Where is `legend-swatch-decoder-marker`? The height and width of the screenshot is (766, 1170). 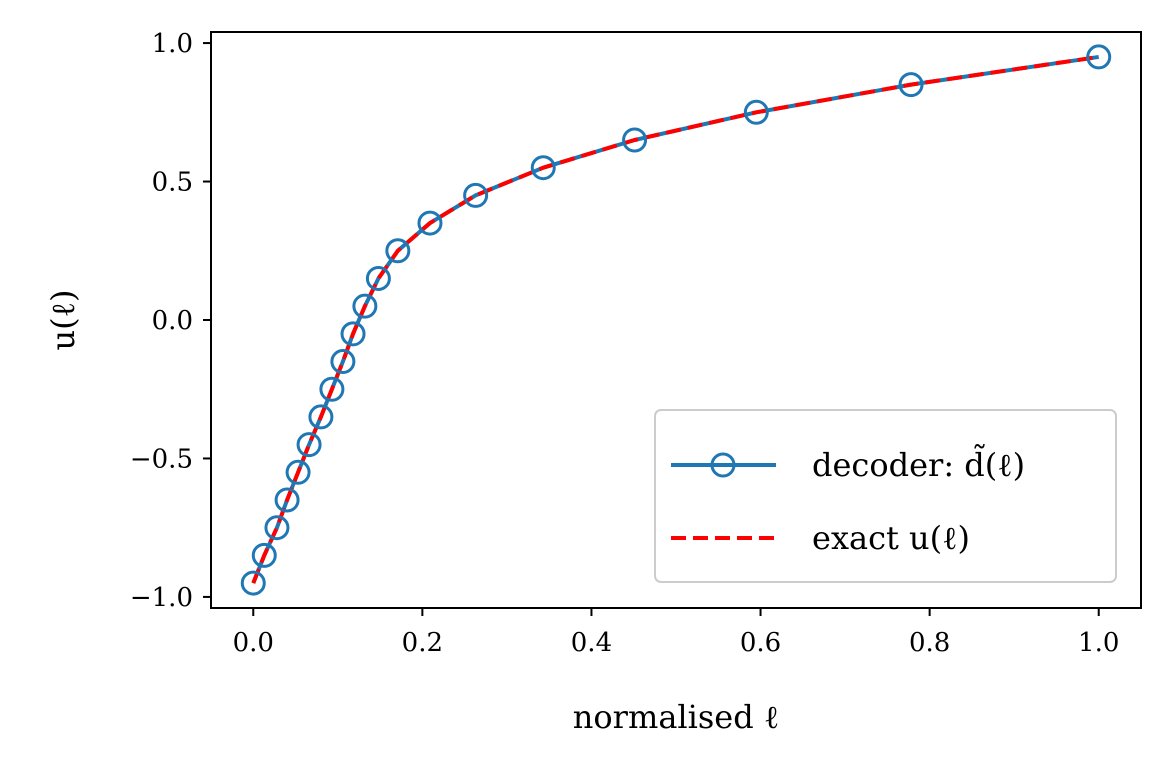 legend-swatch-decoder-marker is located at coordinates (723, 465).